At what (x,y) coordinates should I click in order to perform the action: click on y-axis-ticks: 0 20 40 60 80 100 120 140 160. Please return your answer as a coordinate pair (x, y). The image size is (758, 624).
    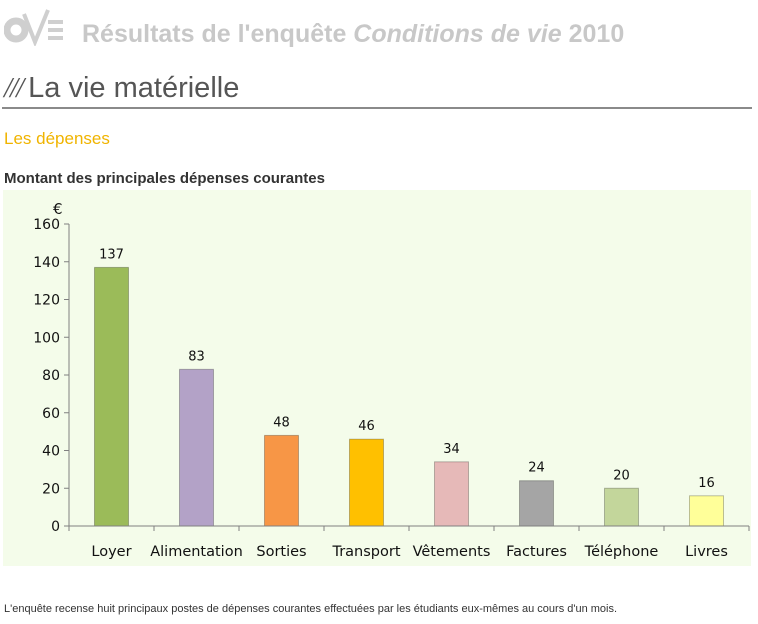
    Looking at the image, I should click on (51, 376).